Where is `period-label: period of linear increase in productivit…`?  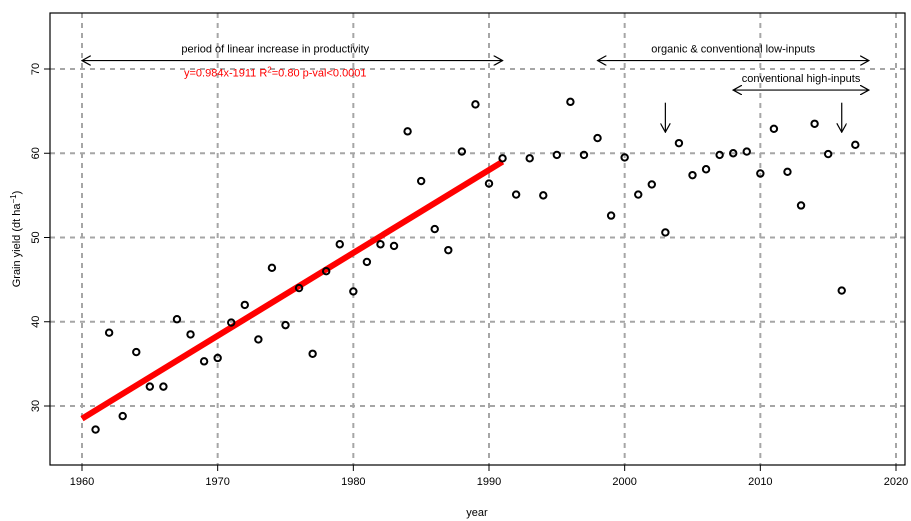 period-label: period of linear increase in productivit… is located at coordinates (275, 50).